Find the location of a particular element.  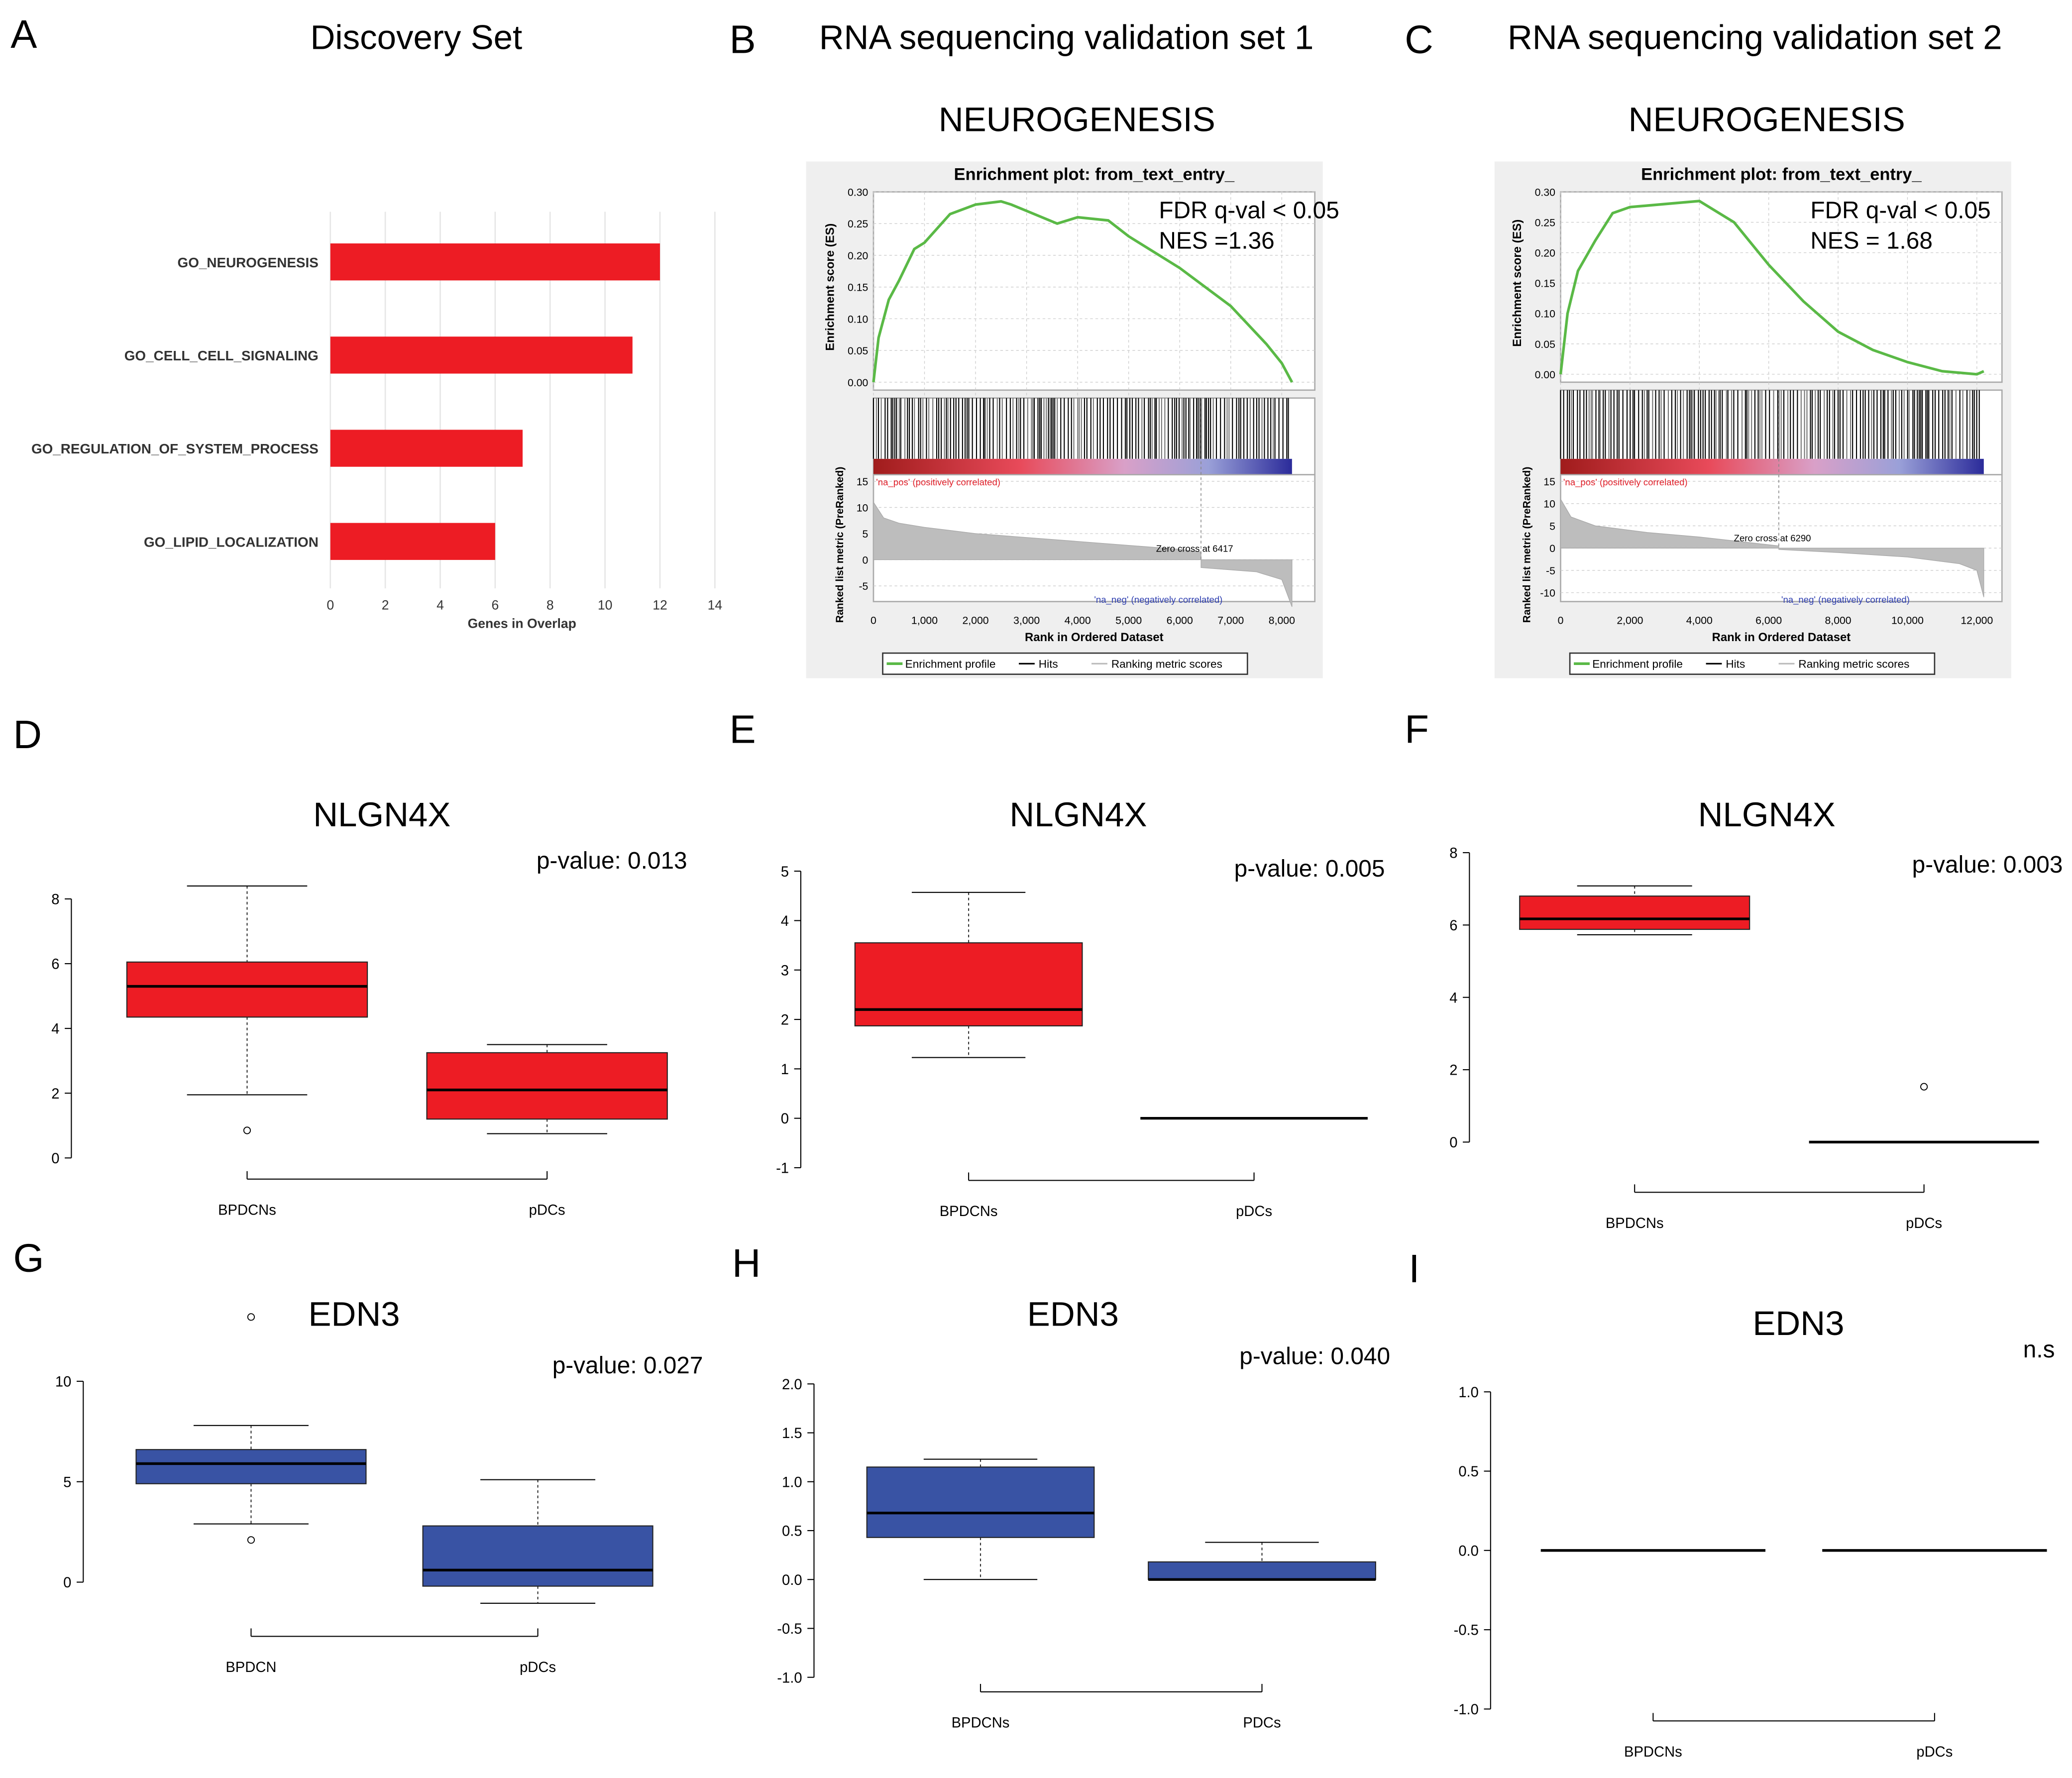

rank-y-axis-label: Ranked list metric (PreRanked) is located at coordinates (840, 545).